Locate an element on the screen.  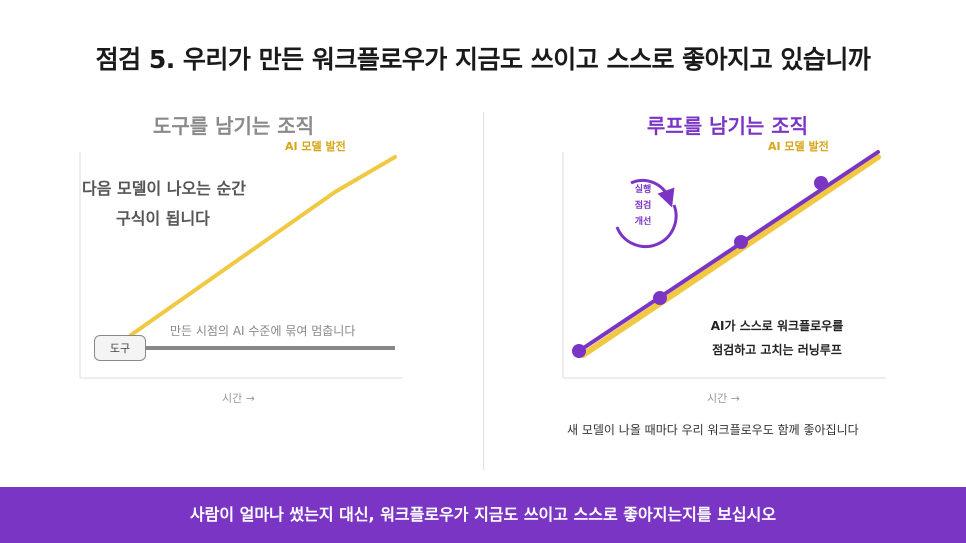
right-caption: 새 모델이 나올 때마다 우리 워크플로우도 함께 좋아집니다 is located at coordinates (713, 430).